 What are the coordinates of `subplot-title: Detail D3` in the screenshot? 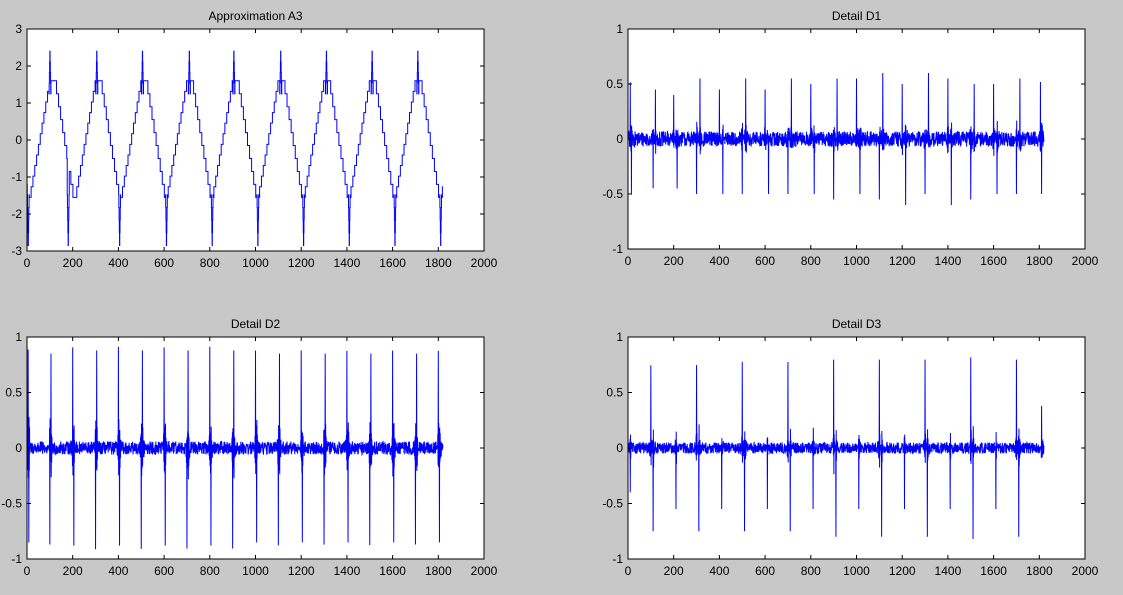 It's located at (857, 324).